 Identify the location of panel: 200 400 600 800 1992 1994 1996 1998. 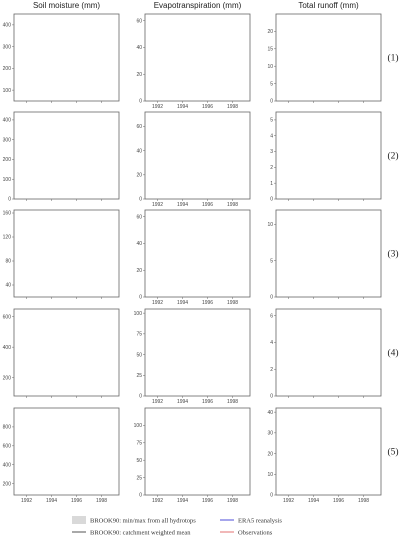
(61, 455).